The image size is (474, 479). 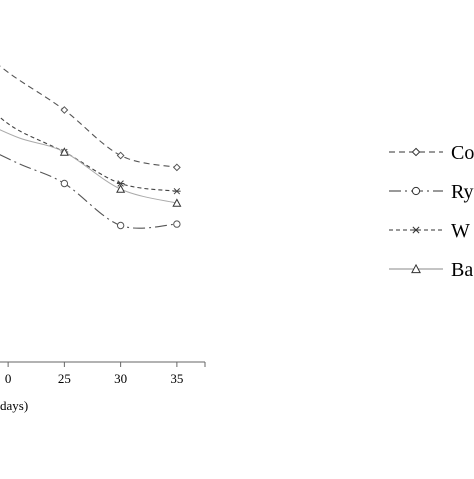 I want to click on legend-label-1: Co, so click(x=462, y=153).